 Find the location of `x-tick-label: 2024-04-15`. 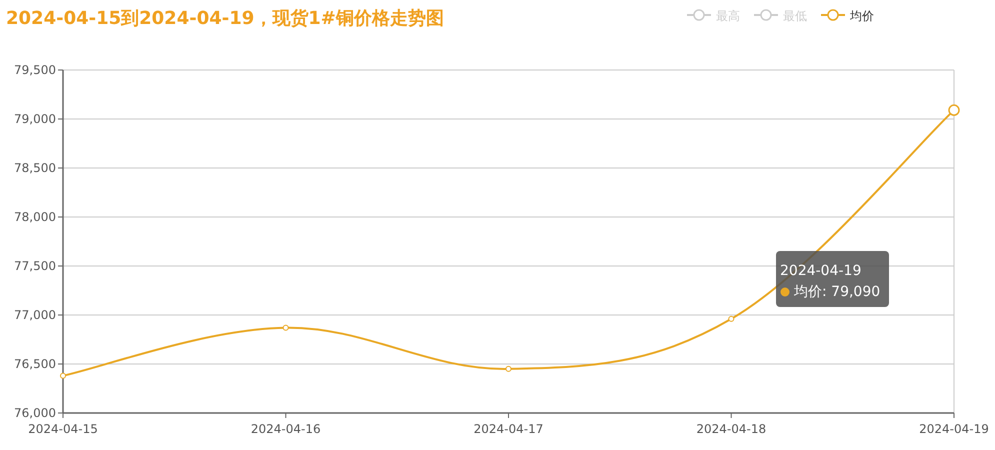

x-tick-label: 2024-04-15 is located at coordinates (63, 429).